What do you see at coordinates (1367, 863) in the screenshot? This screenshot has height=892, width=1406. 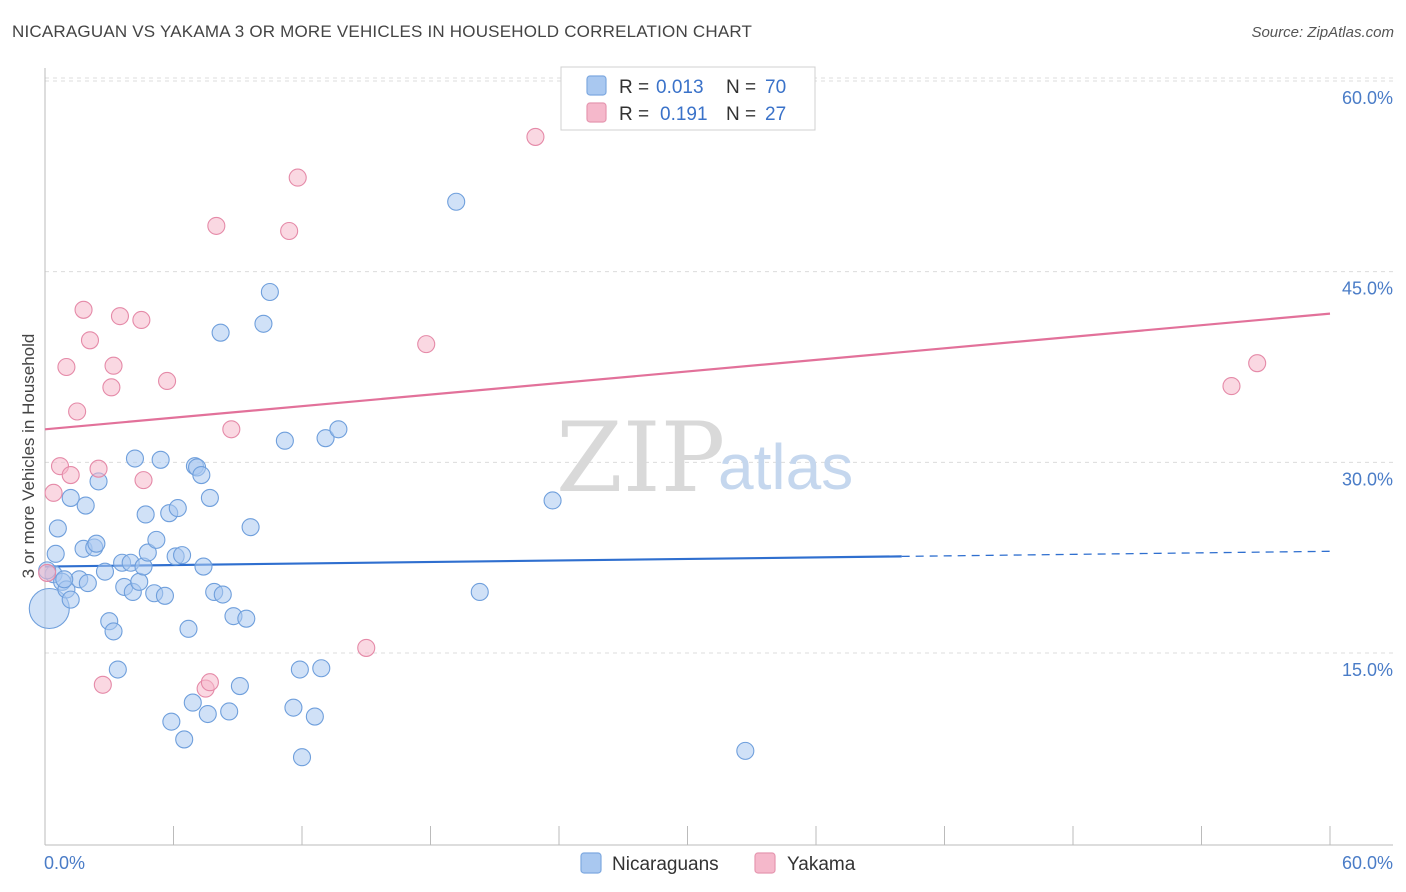 I see `x-tick-max: 60.0%` at bounding box center [1367, 863].